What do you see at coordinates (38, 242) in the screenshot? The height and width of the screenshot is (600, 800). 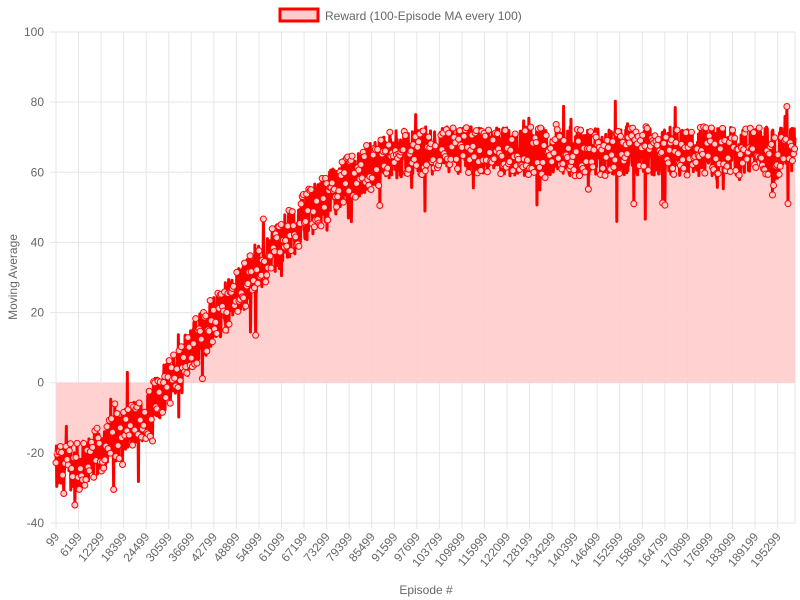 I see `y-tick-label: 40` at bounding box center [38, 242].